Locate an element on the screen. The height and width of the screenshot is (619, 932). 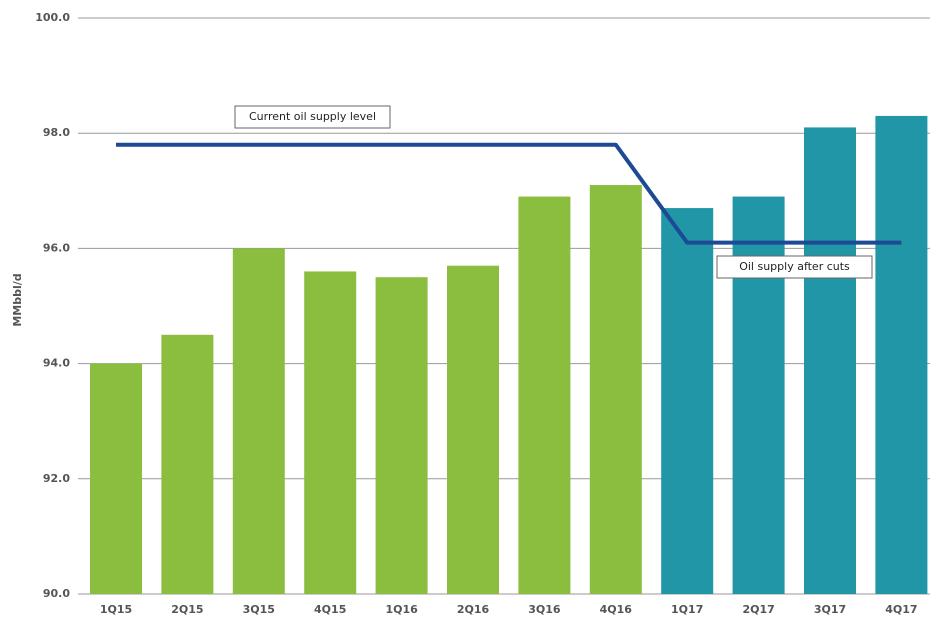
annotation: Current oil supply level is located at coordinates (312, 116).